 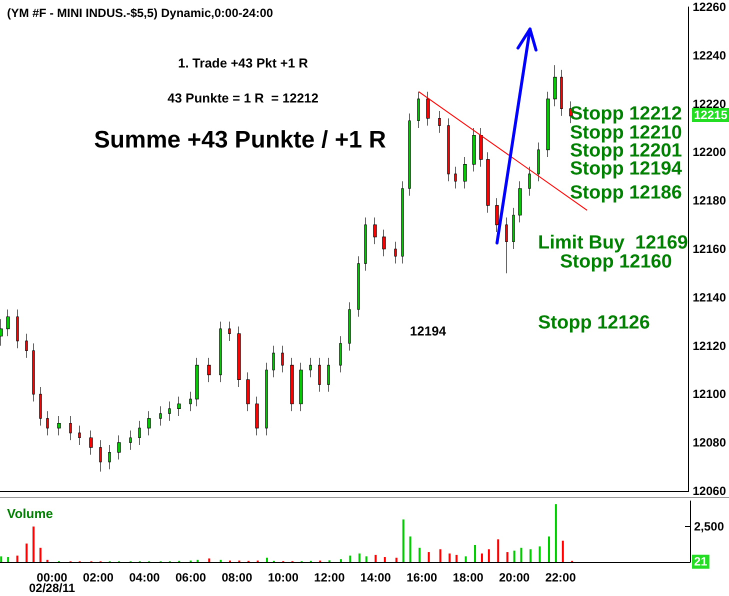 I want to click on annotation: 21, so click(x=701, y=561).